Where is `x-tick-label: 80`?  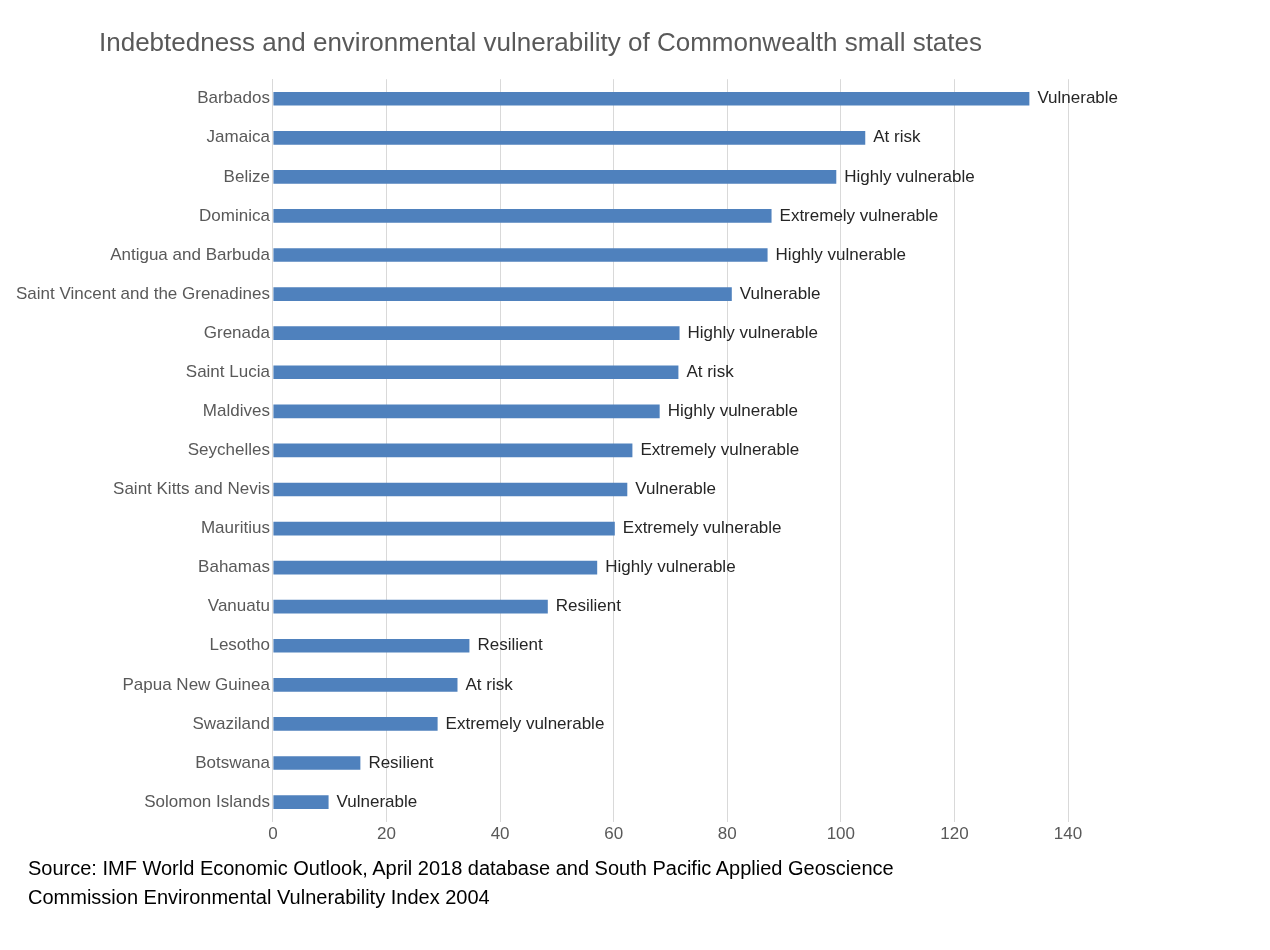
x-tick-label: 80 is located at coordinates (727, 834).